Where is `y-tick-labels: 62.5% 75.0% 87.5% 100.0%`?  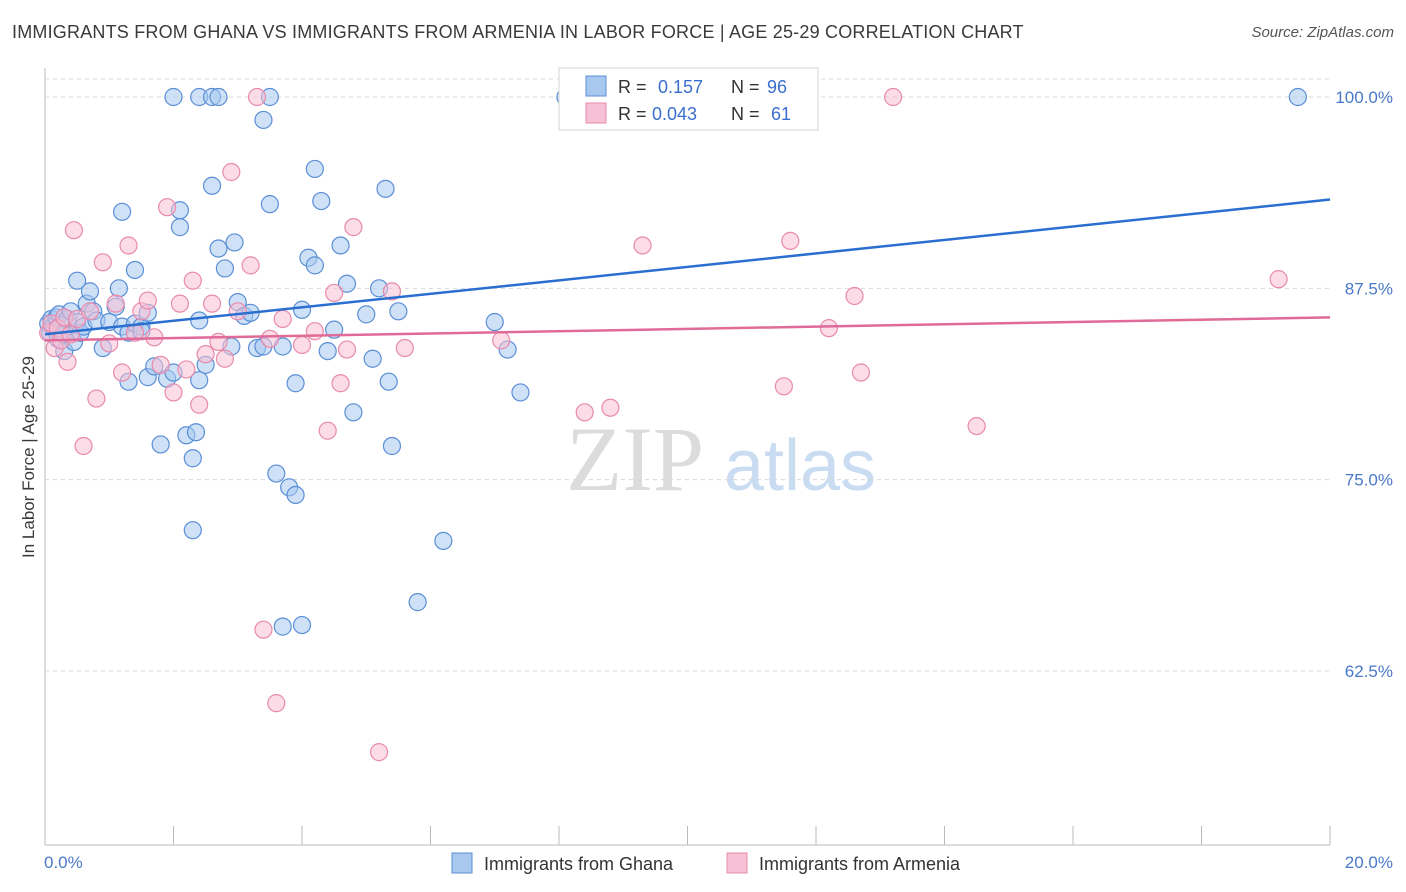 y-tick-labels: 62.5% 75.0% 87.5% 100.0% is located at coordinates (1364, 384).